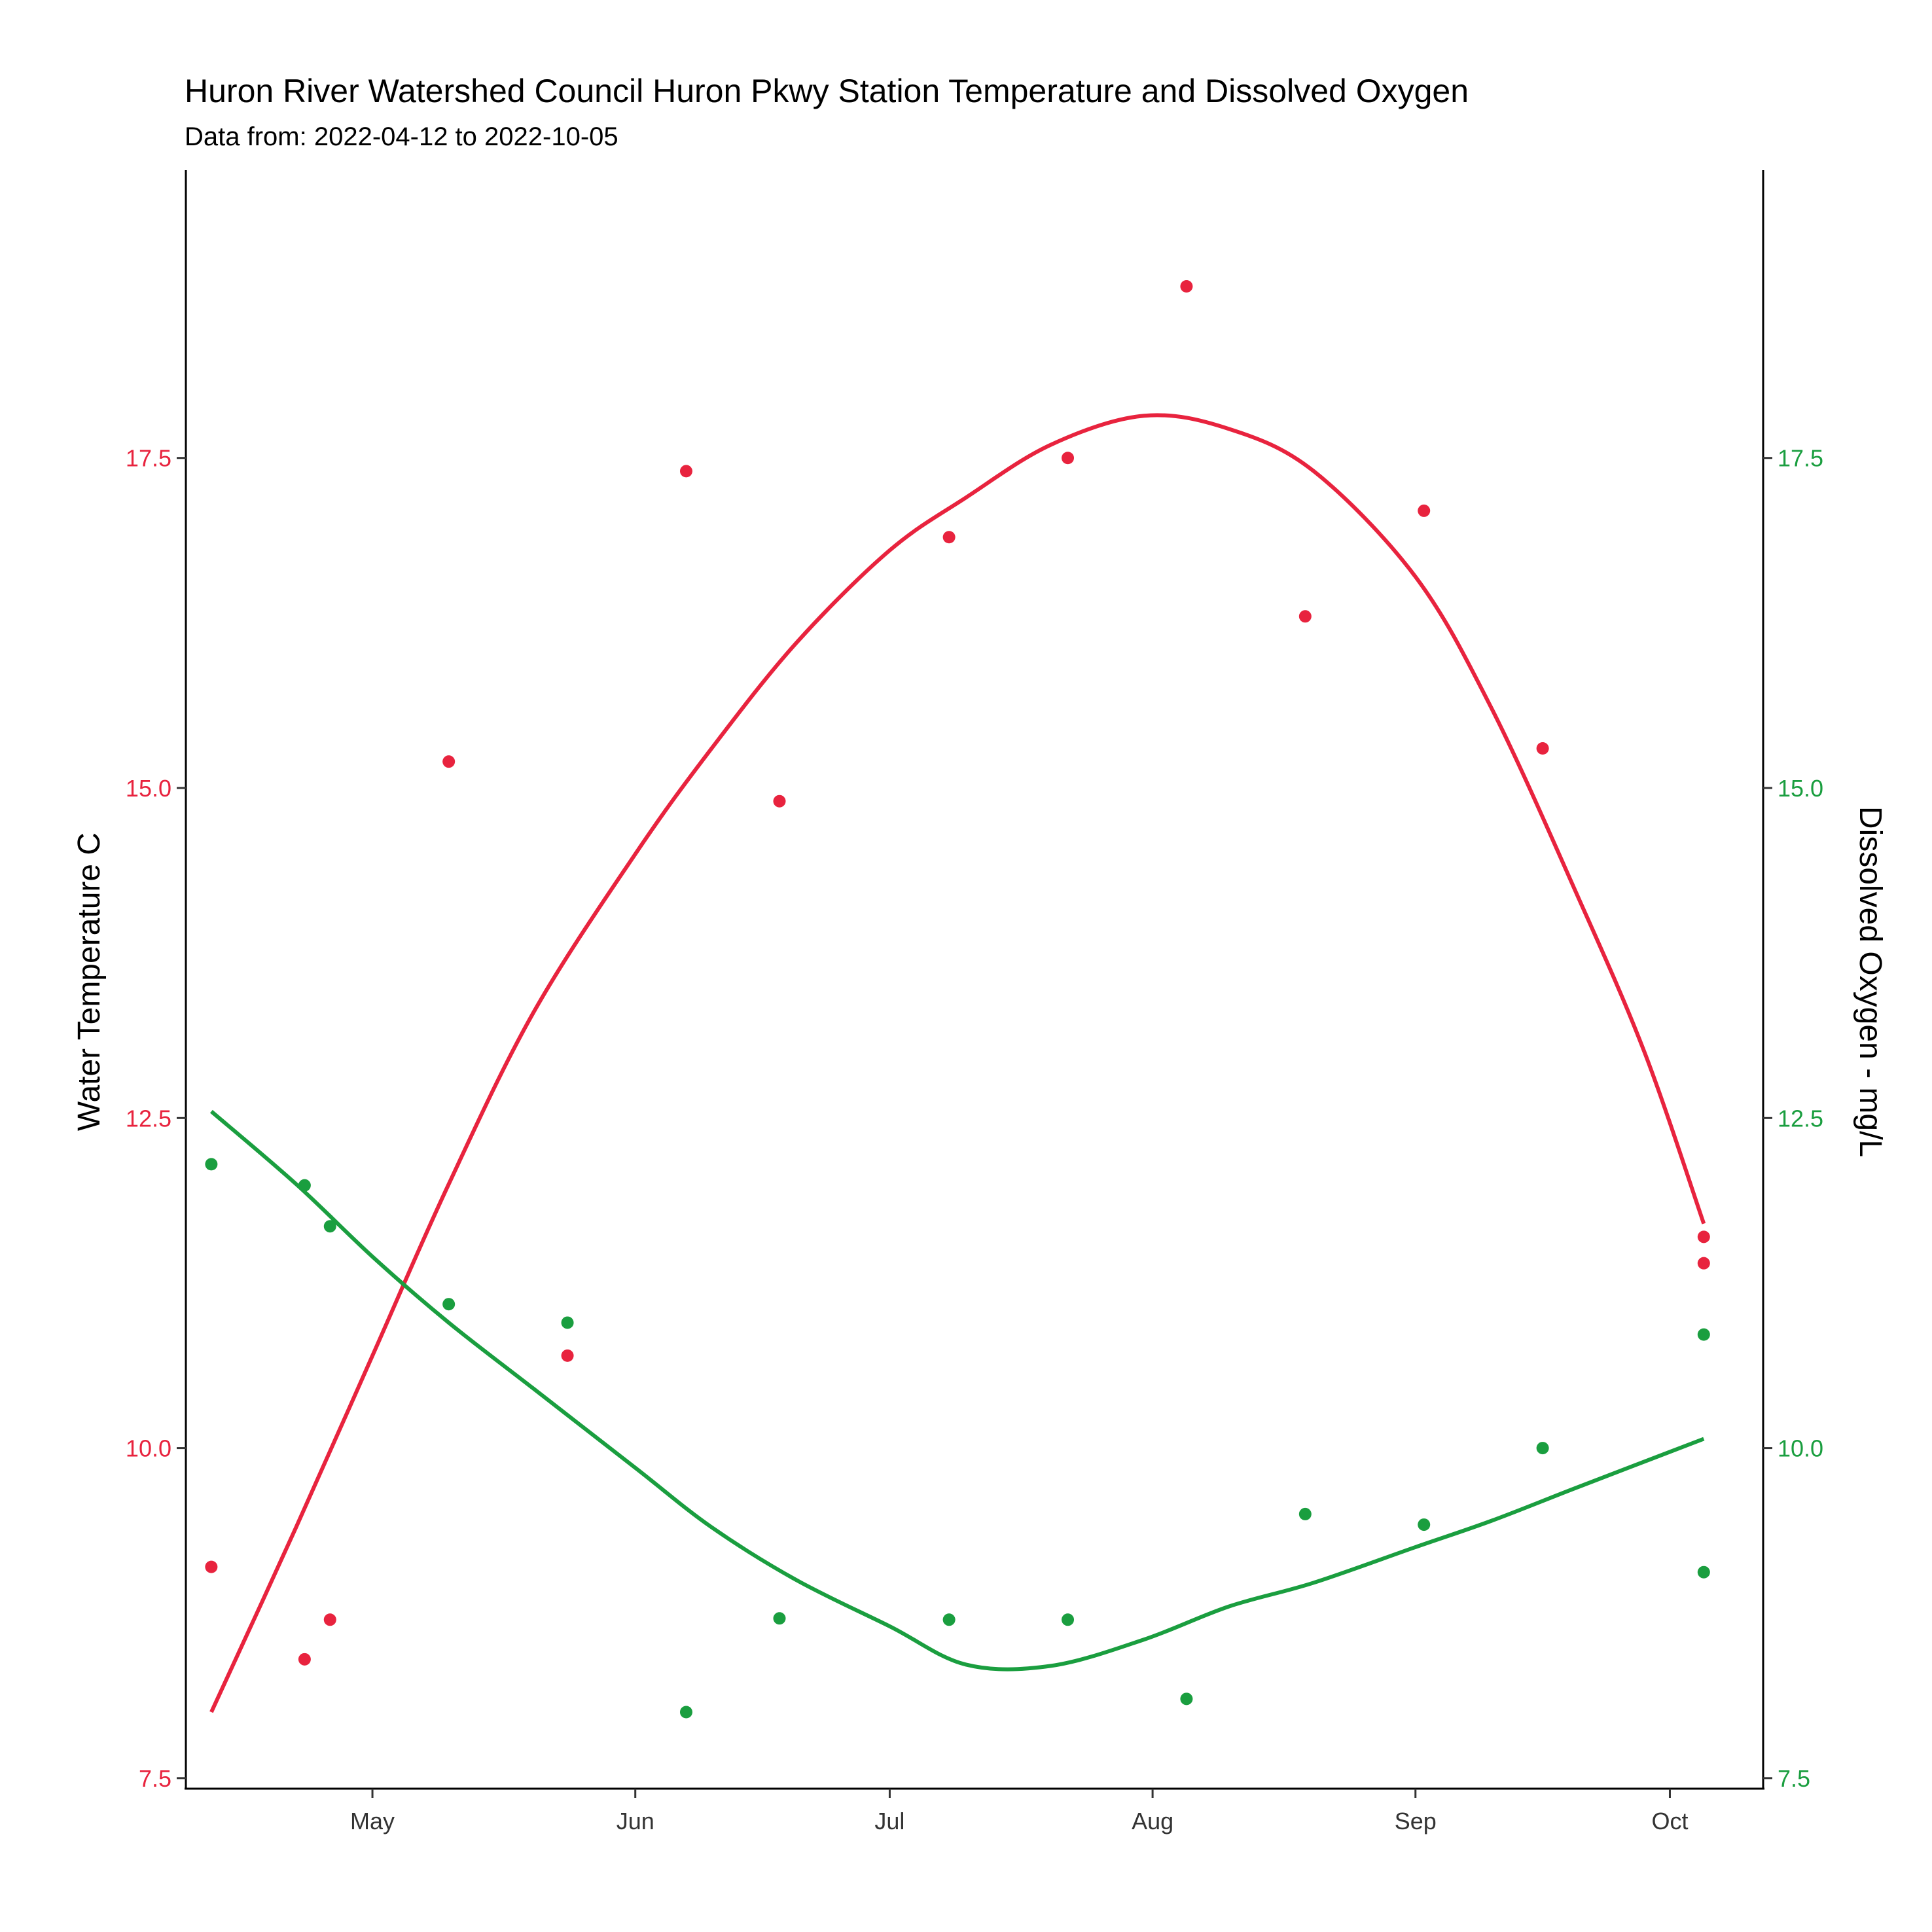 The height and width of the screenshot is (1932, 1932). Describe the element at coordinates (1800, 1448) in the screenshot. I see `y-right-tick-label: 10.0` at that location.